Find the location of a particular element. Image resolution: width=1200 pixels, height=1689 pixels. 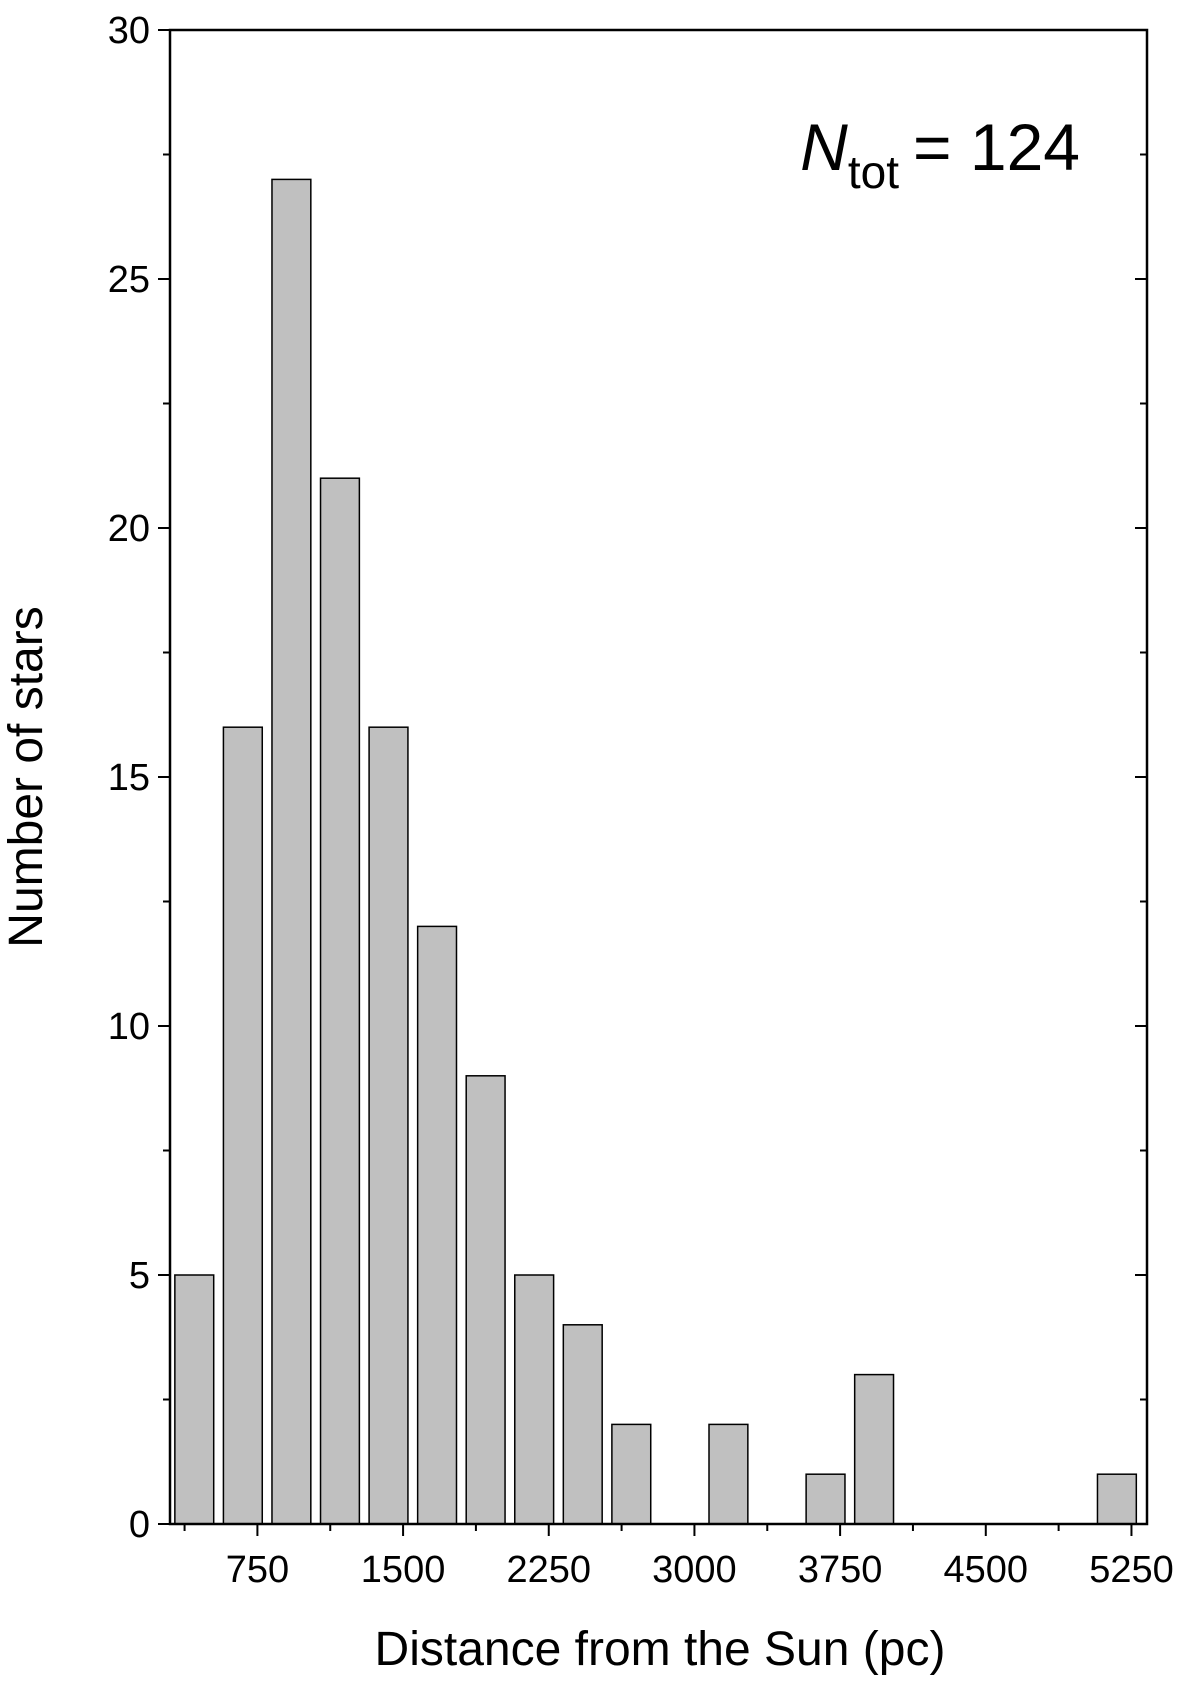

y-tick-label: 10 is located at coordinates (129, 1027).